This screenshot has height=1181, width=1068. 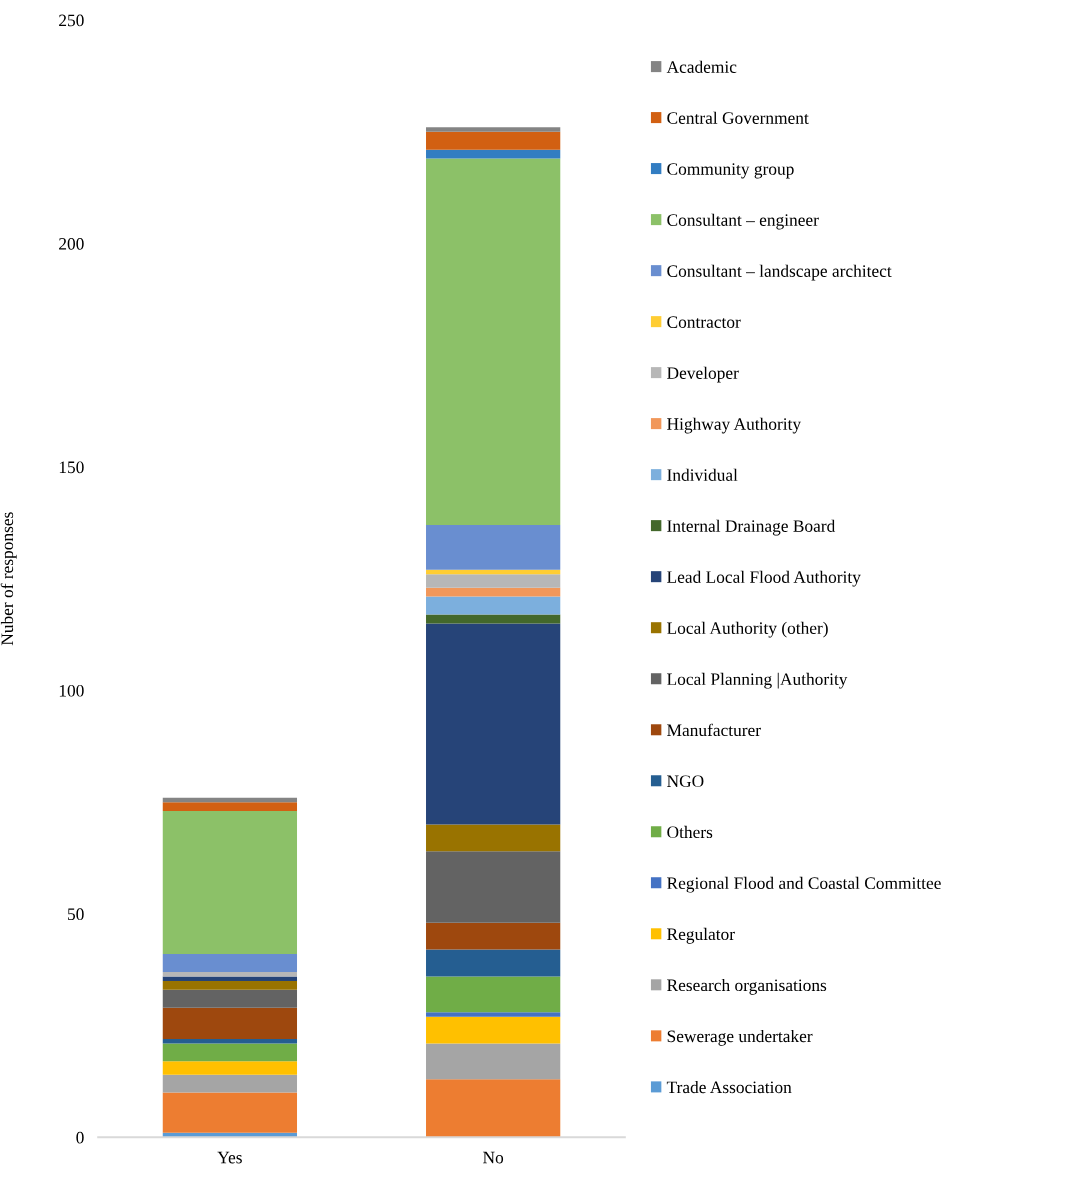 I want to click on y-axis-title: Nuber of responses, so click(x=8, y=579).